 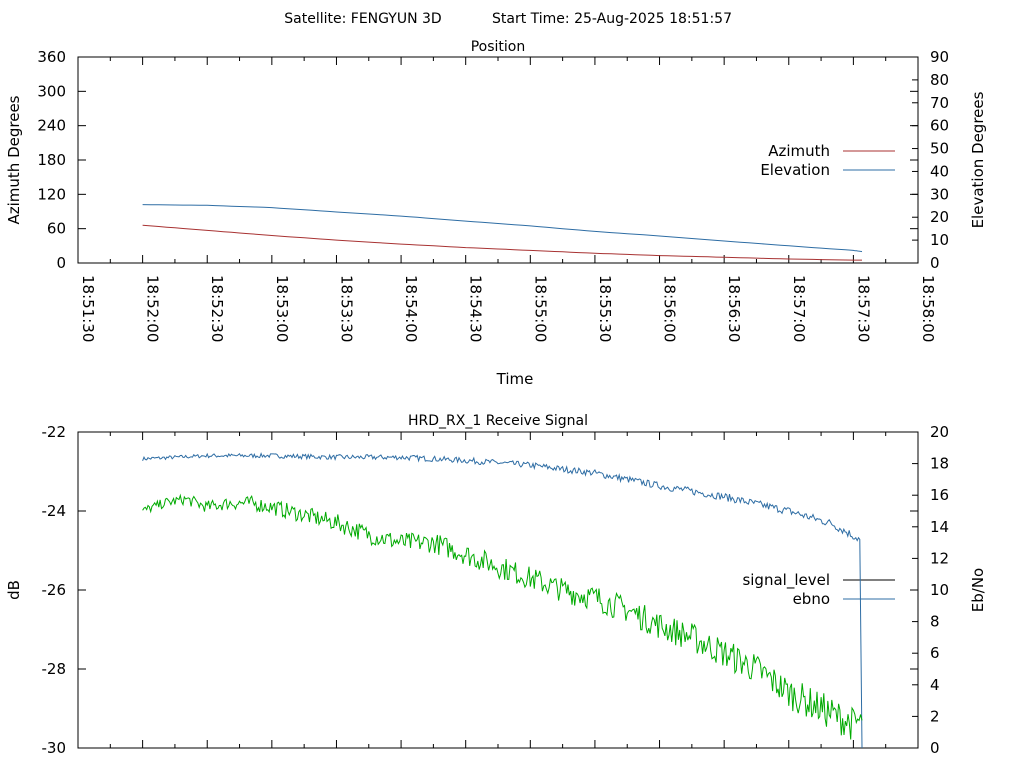 I want to click on y-left-tick-label: -22, so click(x=54, y=432).